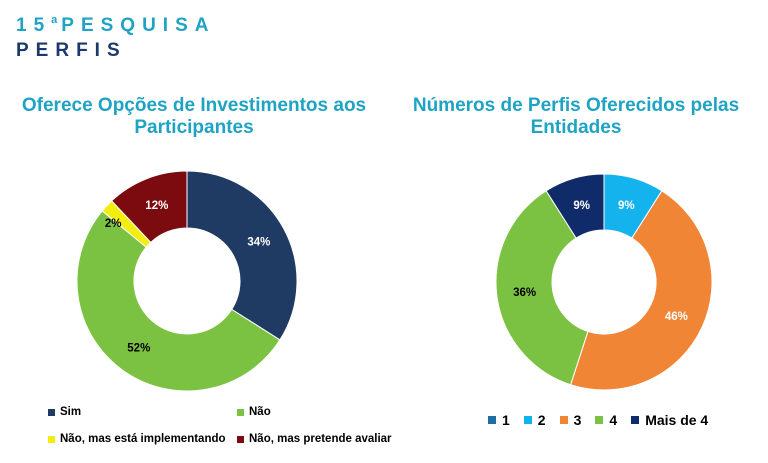 This screenshot has height=463, width=768. I want to click on legend-label-mais-de-4: Mais de 4, so click(677, 420).